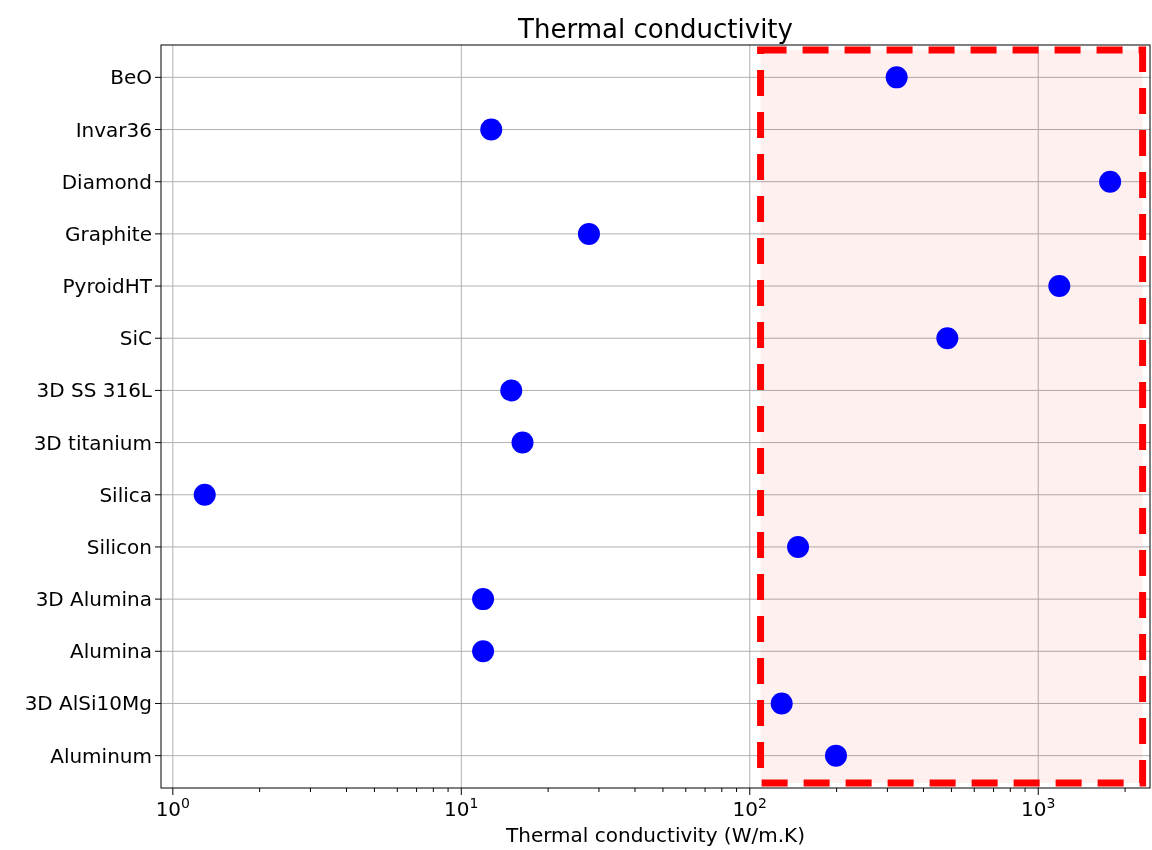  Describe the element at coordinates (655, 29) in the screenshot. I see `chart-title: Thermal conductivity` at that location.